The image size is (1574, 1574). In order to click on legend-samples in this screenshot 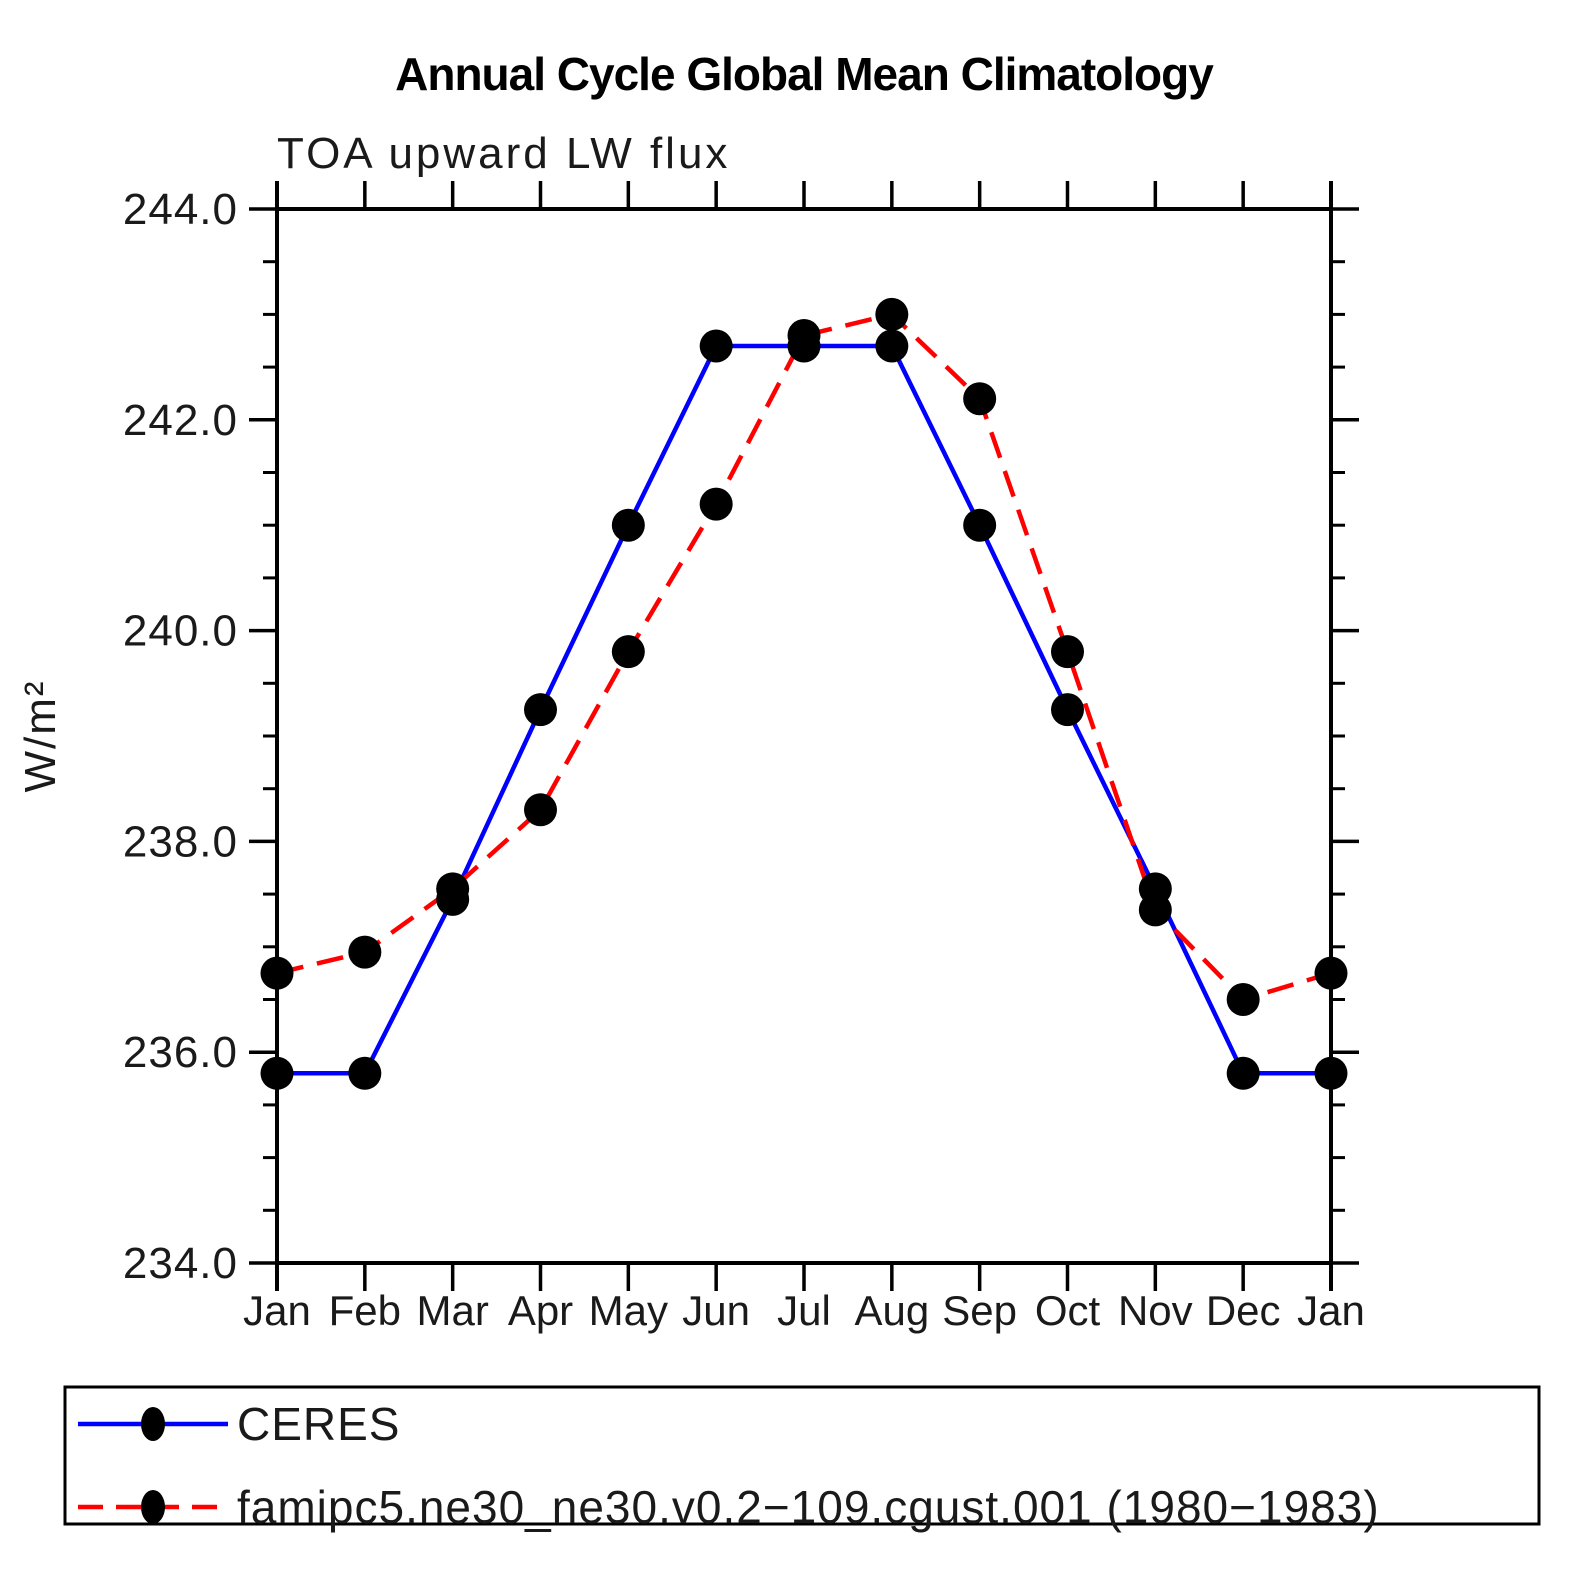, I will do `click(153, 1465)`.